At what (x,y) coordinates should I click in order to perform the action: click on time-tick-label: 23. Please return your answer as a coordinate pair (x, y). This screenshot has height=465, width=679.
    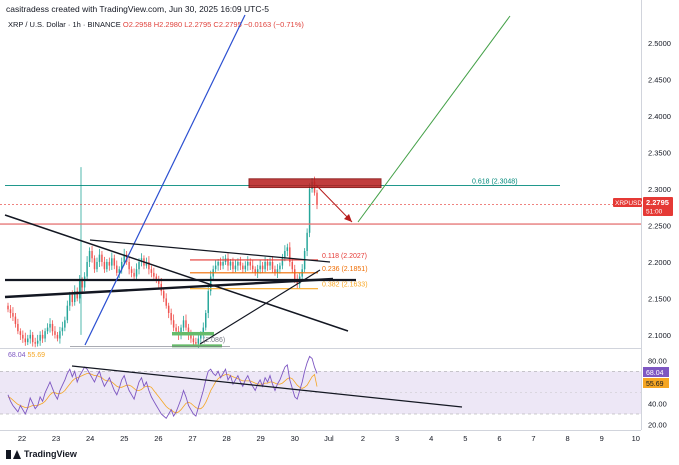
    Looking at the image, I should click on (56, 438).